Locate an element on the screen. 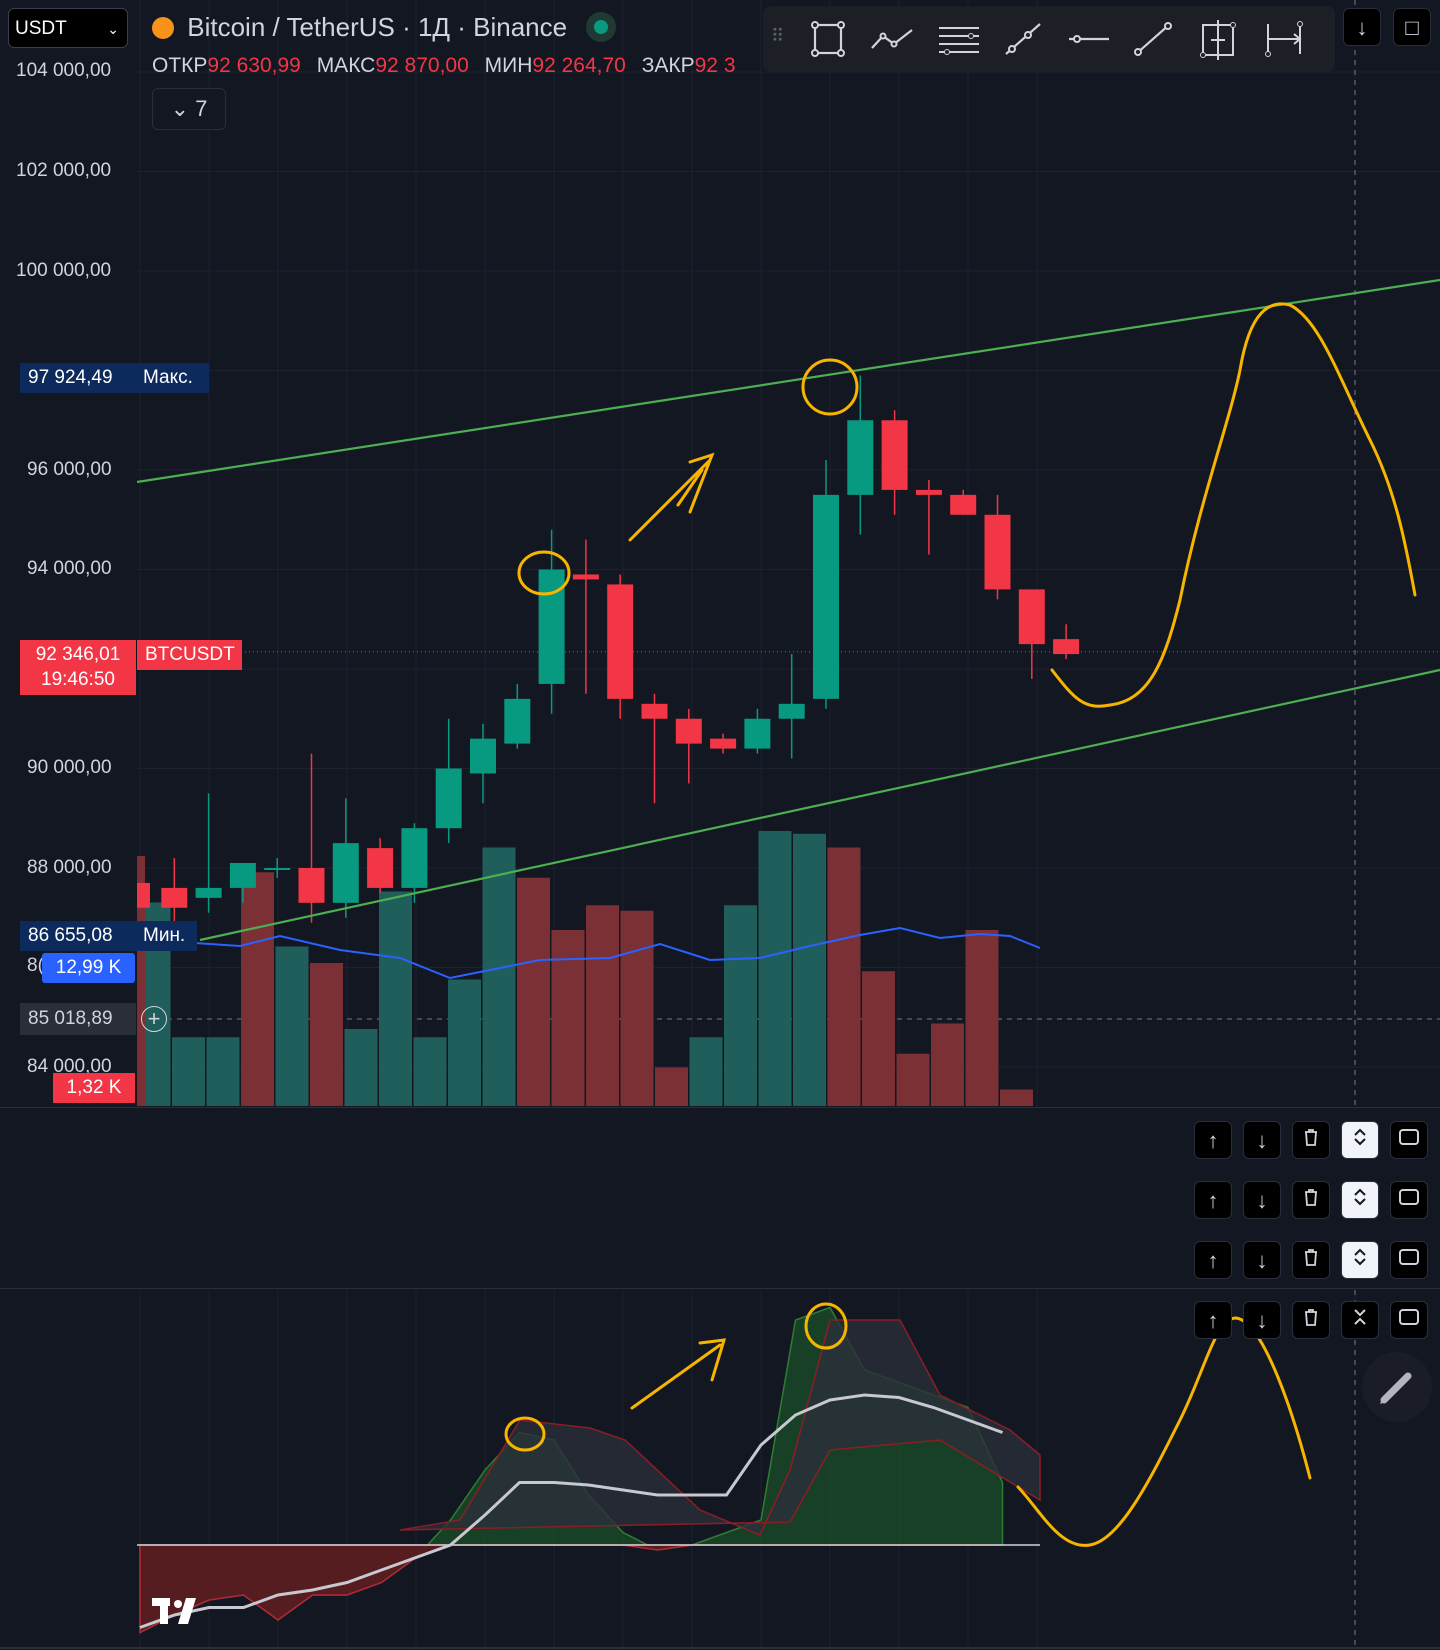 The image size is (1440, 1650). high-label: МАКС is located at coordinates (346, 65).